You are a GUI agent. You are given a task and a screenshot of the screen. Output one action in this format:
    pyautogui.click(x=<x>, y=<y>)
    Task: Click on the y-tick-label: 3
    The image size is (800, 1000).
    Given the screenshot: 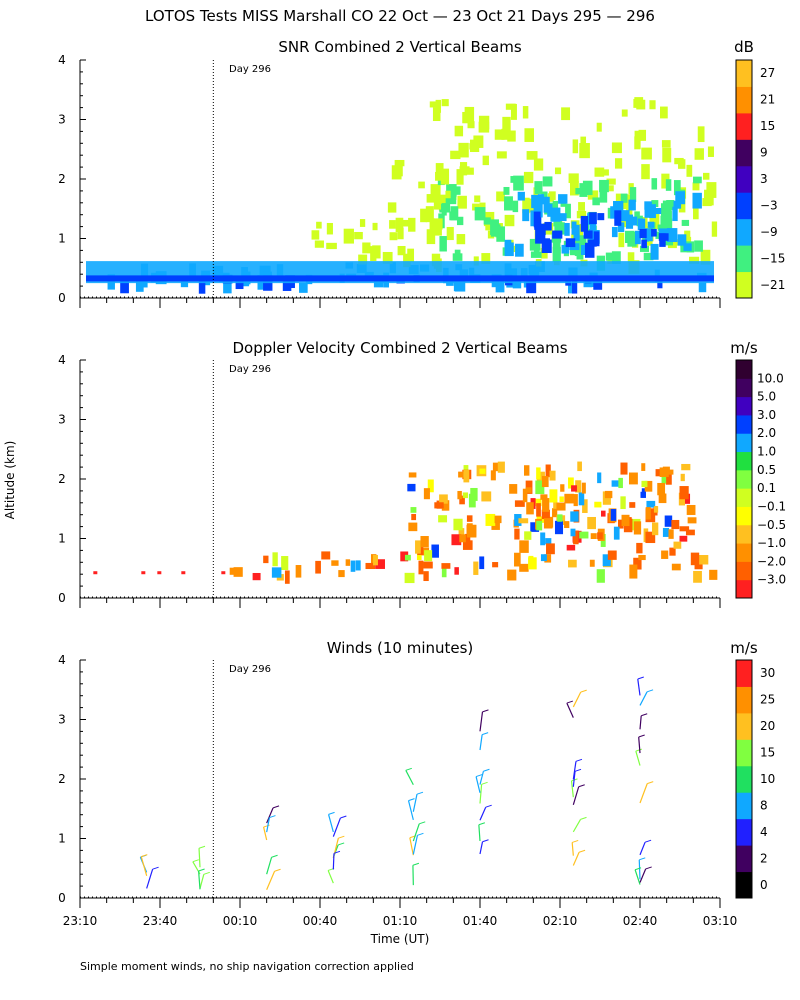 What is the action you would take?
    pyautogui.click(x=62, y=420)
    